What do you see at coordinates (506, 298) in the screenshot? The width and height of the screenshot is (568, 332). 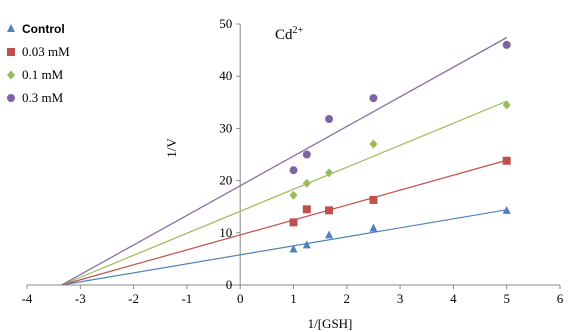 I see `x-tick-label: 5` at bounding box center [506, 298].